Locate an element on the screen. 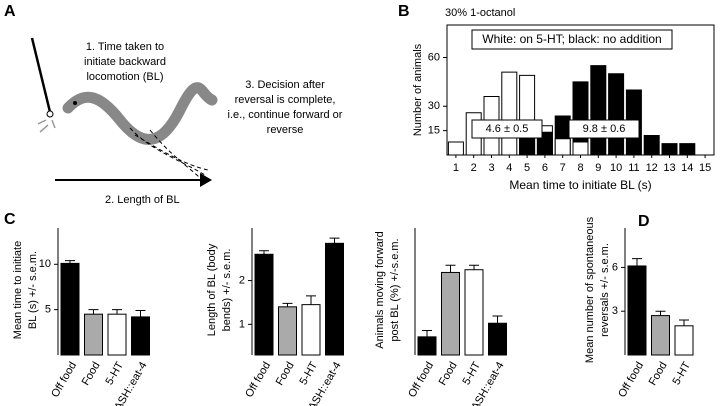 Image resolution: width=720 pixels, height=406 pixels. diagram-text: i.e., continue forward or is located at coordinates (285, 115).